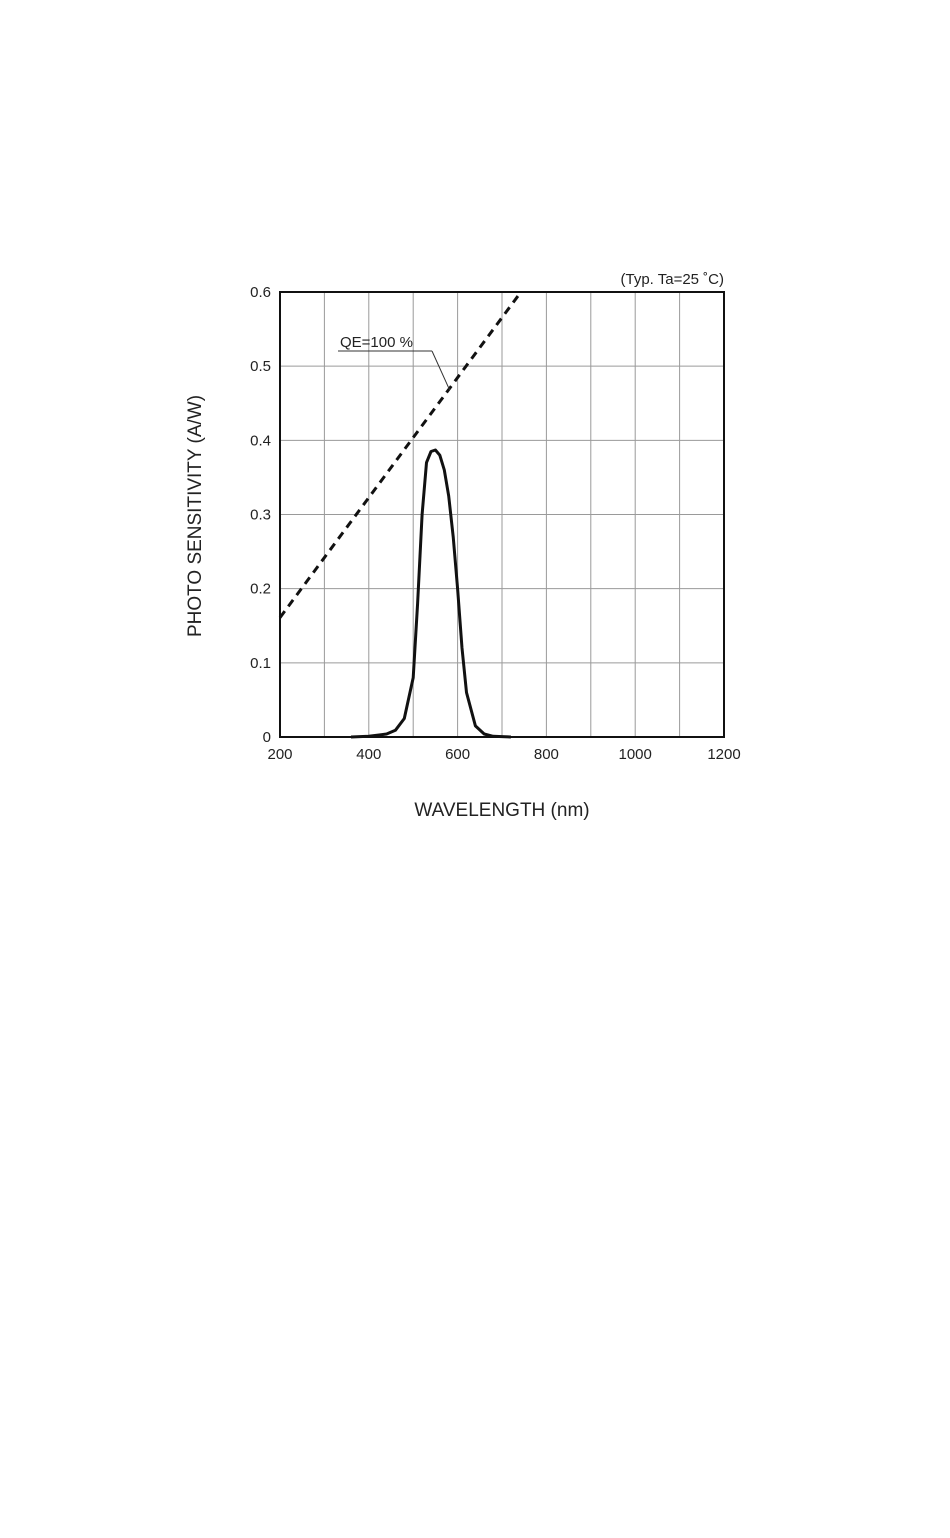  Describe the element at coordinates (267, 737) in the screenshot. I see `y-tick-label: 0` at that location.